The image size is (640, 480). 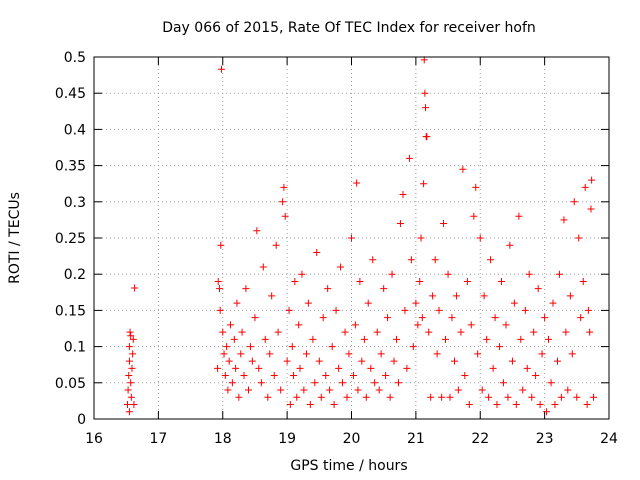 I want to click on x-tick-label: 17, so click(x=158, y=439).